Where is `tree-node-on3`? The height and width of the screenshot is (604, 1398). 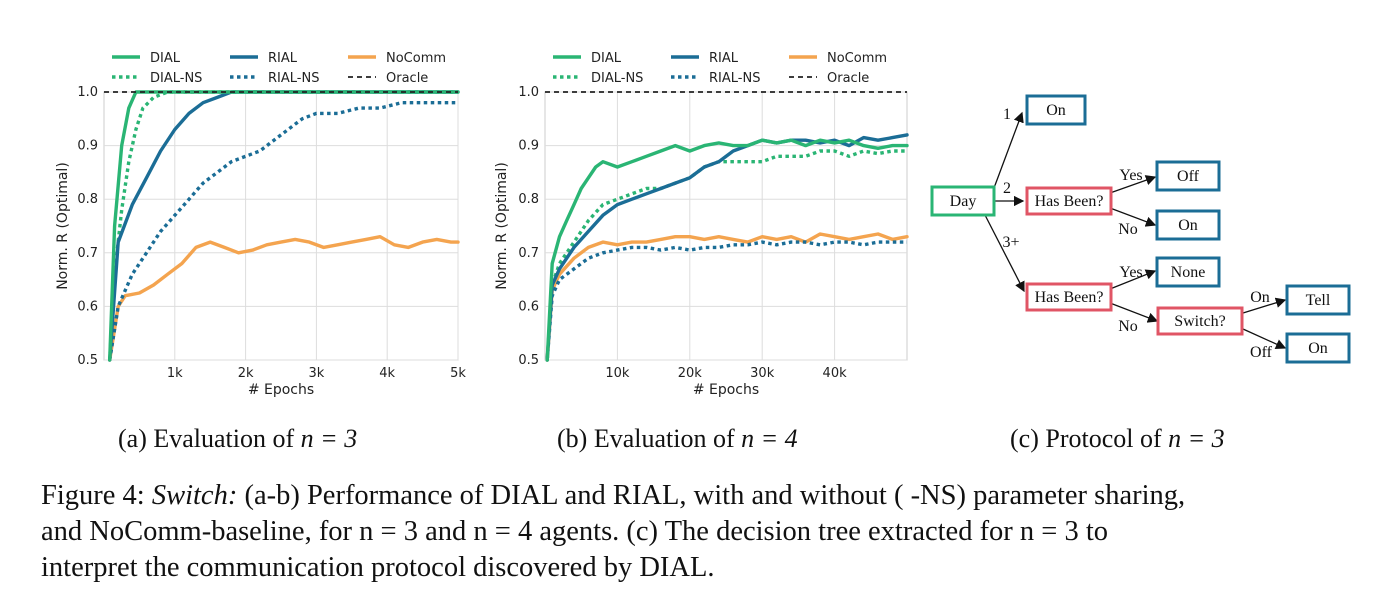
tree-node-on3 is located at coordinates (1318, 348).